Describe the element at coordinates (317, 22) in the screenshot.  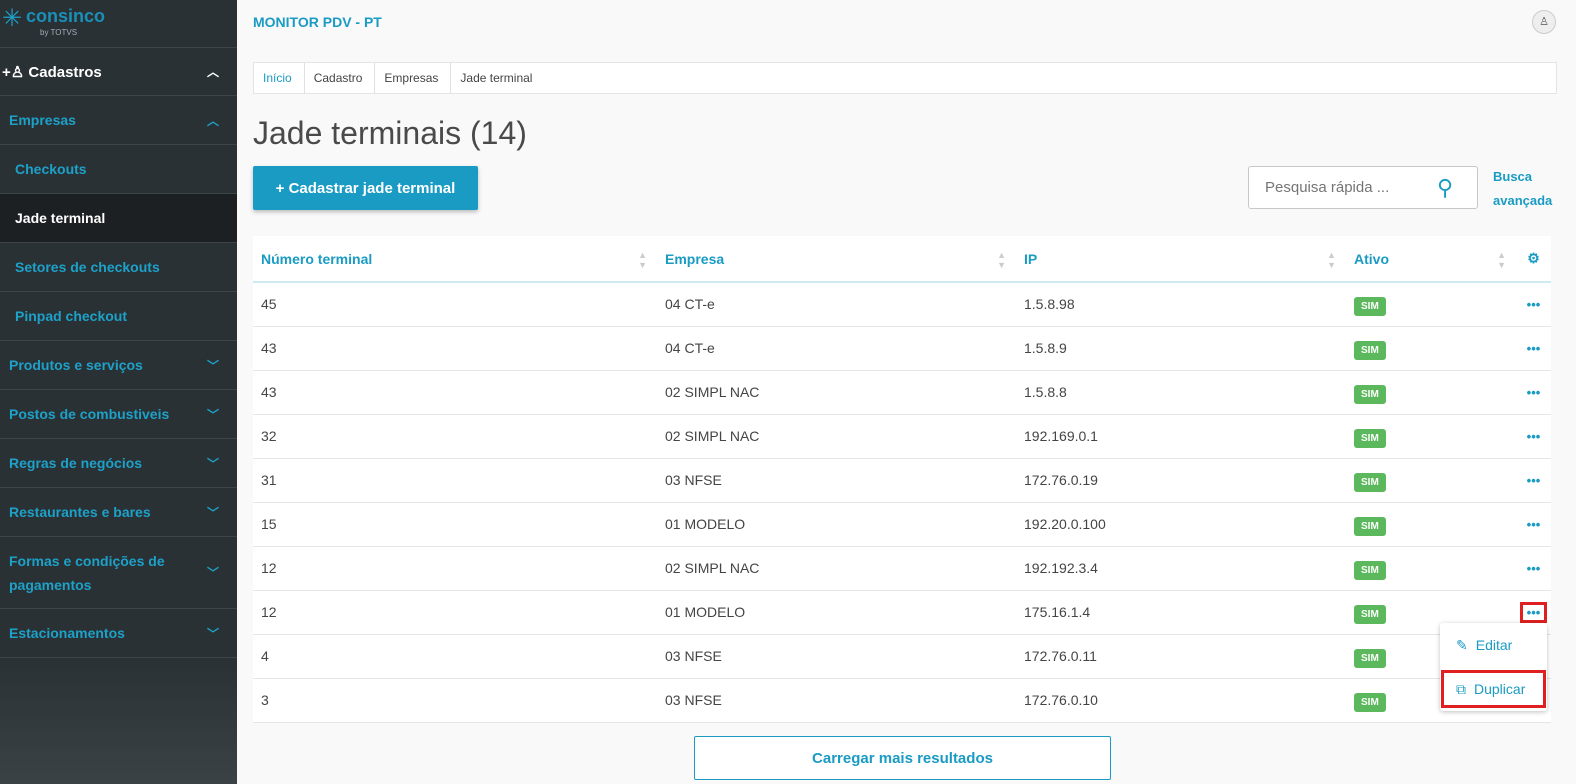
I see `app-title: MONITOR PDV - PT` at that location.